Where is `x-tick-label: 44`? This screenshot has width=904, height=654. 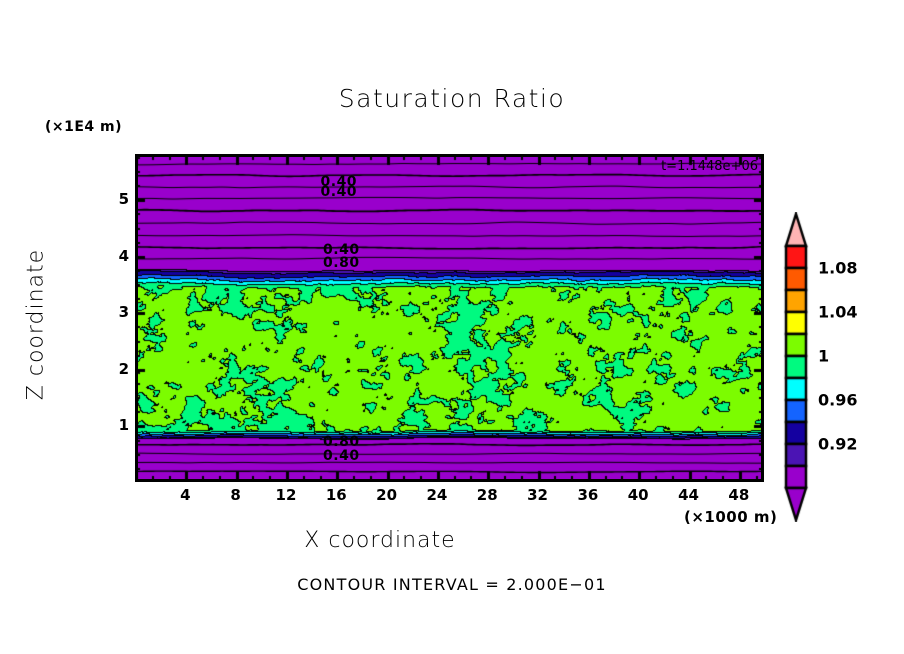
x-tick-label: 44 is located at coordinates (688, 495).